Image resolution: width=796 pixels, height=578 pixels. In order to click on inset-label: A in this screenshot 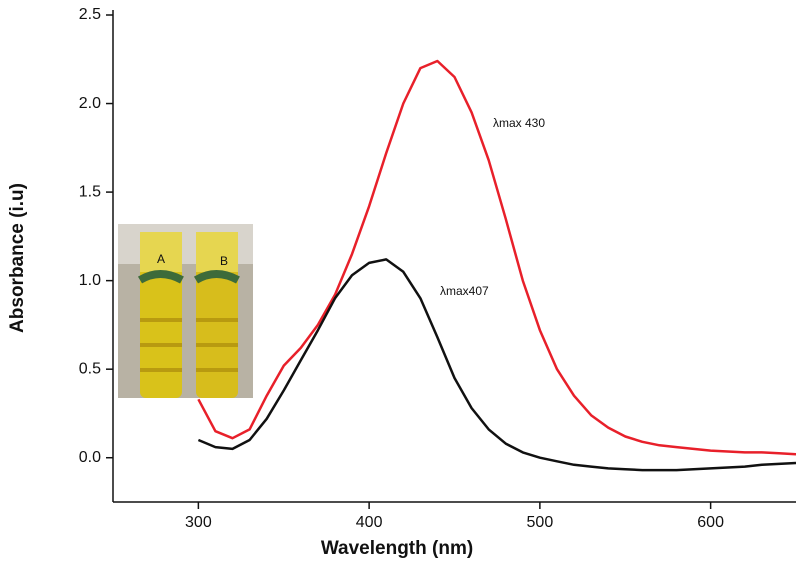, I will do `click(161, 259)`.